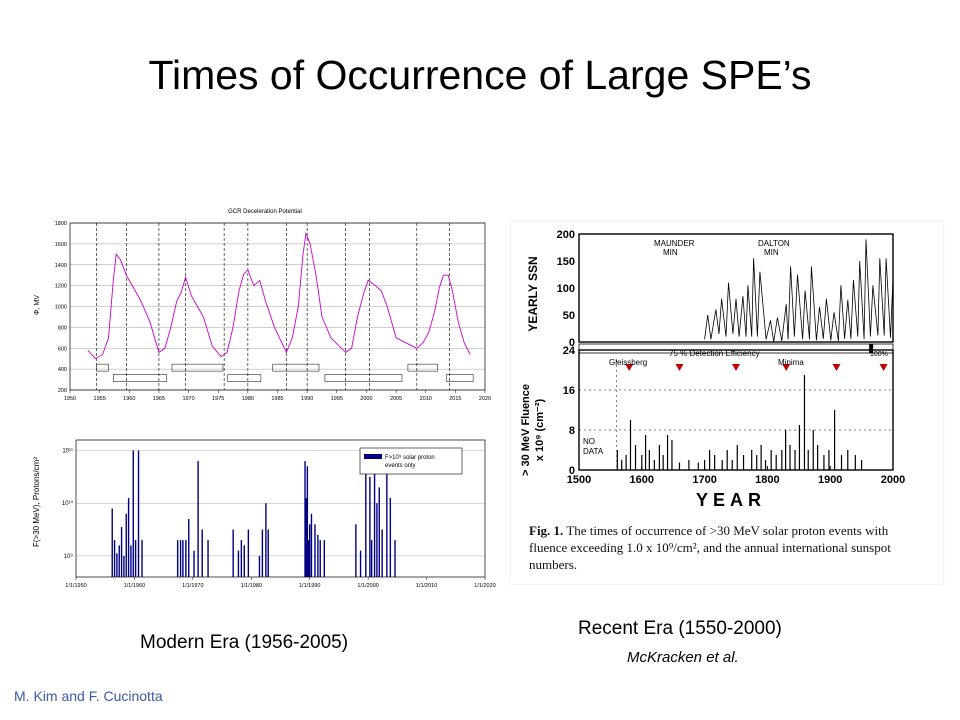 This screenshot has height=720, width=960. I want to click on gcr-y-tick-label: 200, so click(62, 391).